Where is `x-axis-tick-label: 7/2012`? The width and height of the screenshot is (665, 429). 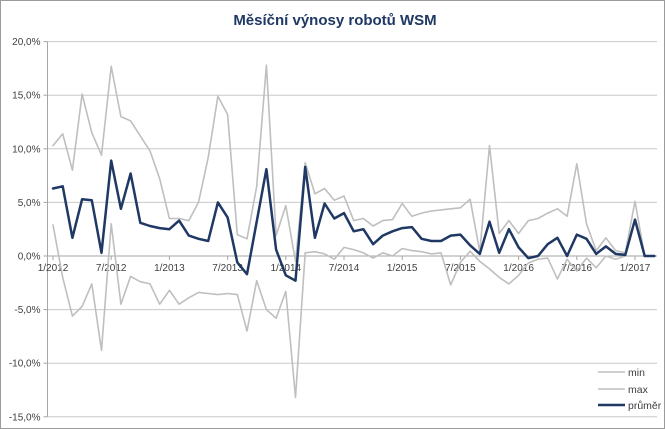 x-axis-tick-label: 7/2012 is located at coordinates (111, 268).